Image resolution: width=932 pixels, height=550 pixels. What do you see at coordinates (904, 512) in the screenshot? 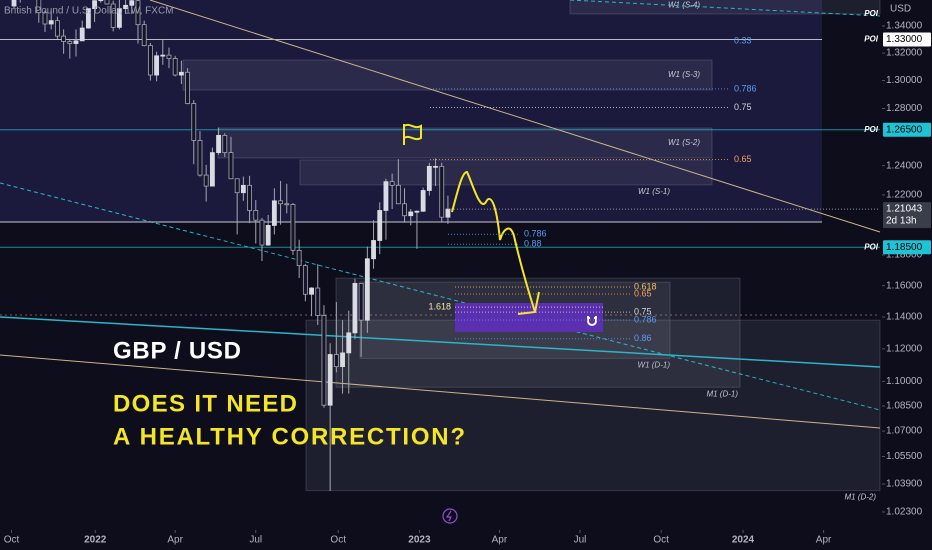
I see `y-tick-label: 1.02300` at bounding box center [904, 512].